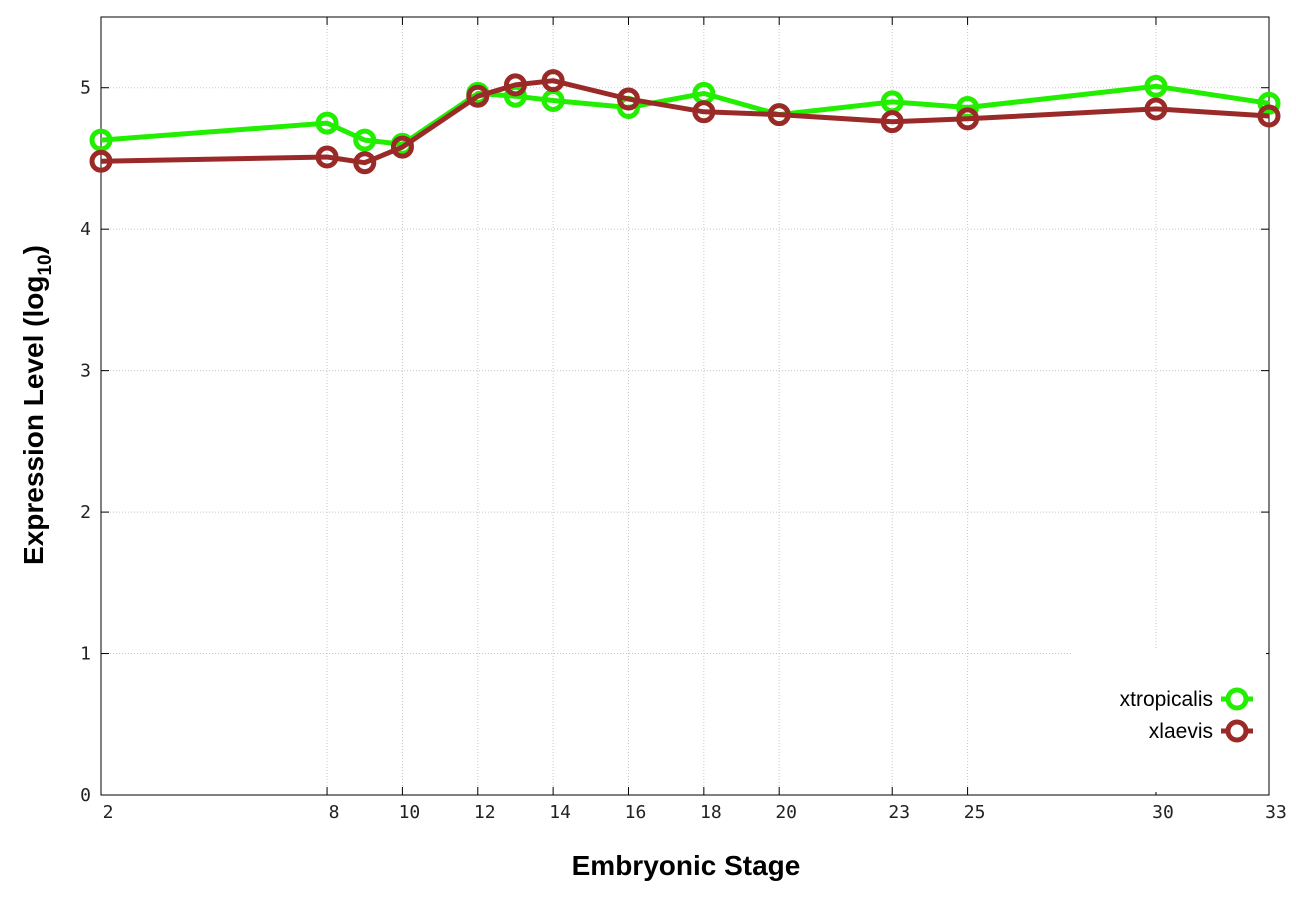  I want to click on x-tick-label: 14, so click(560, 812).